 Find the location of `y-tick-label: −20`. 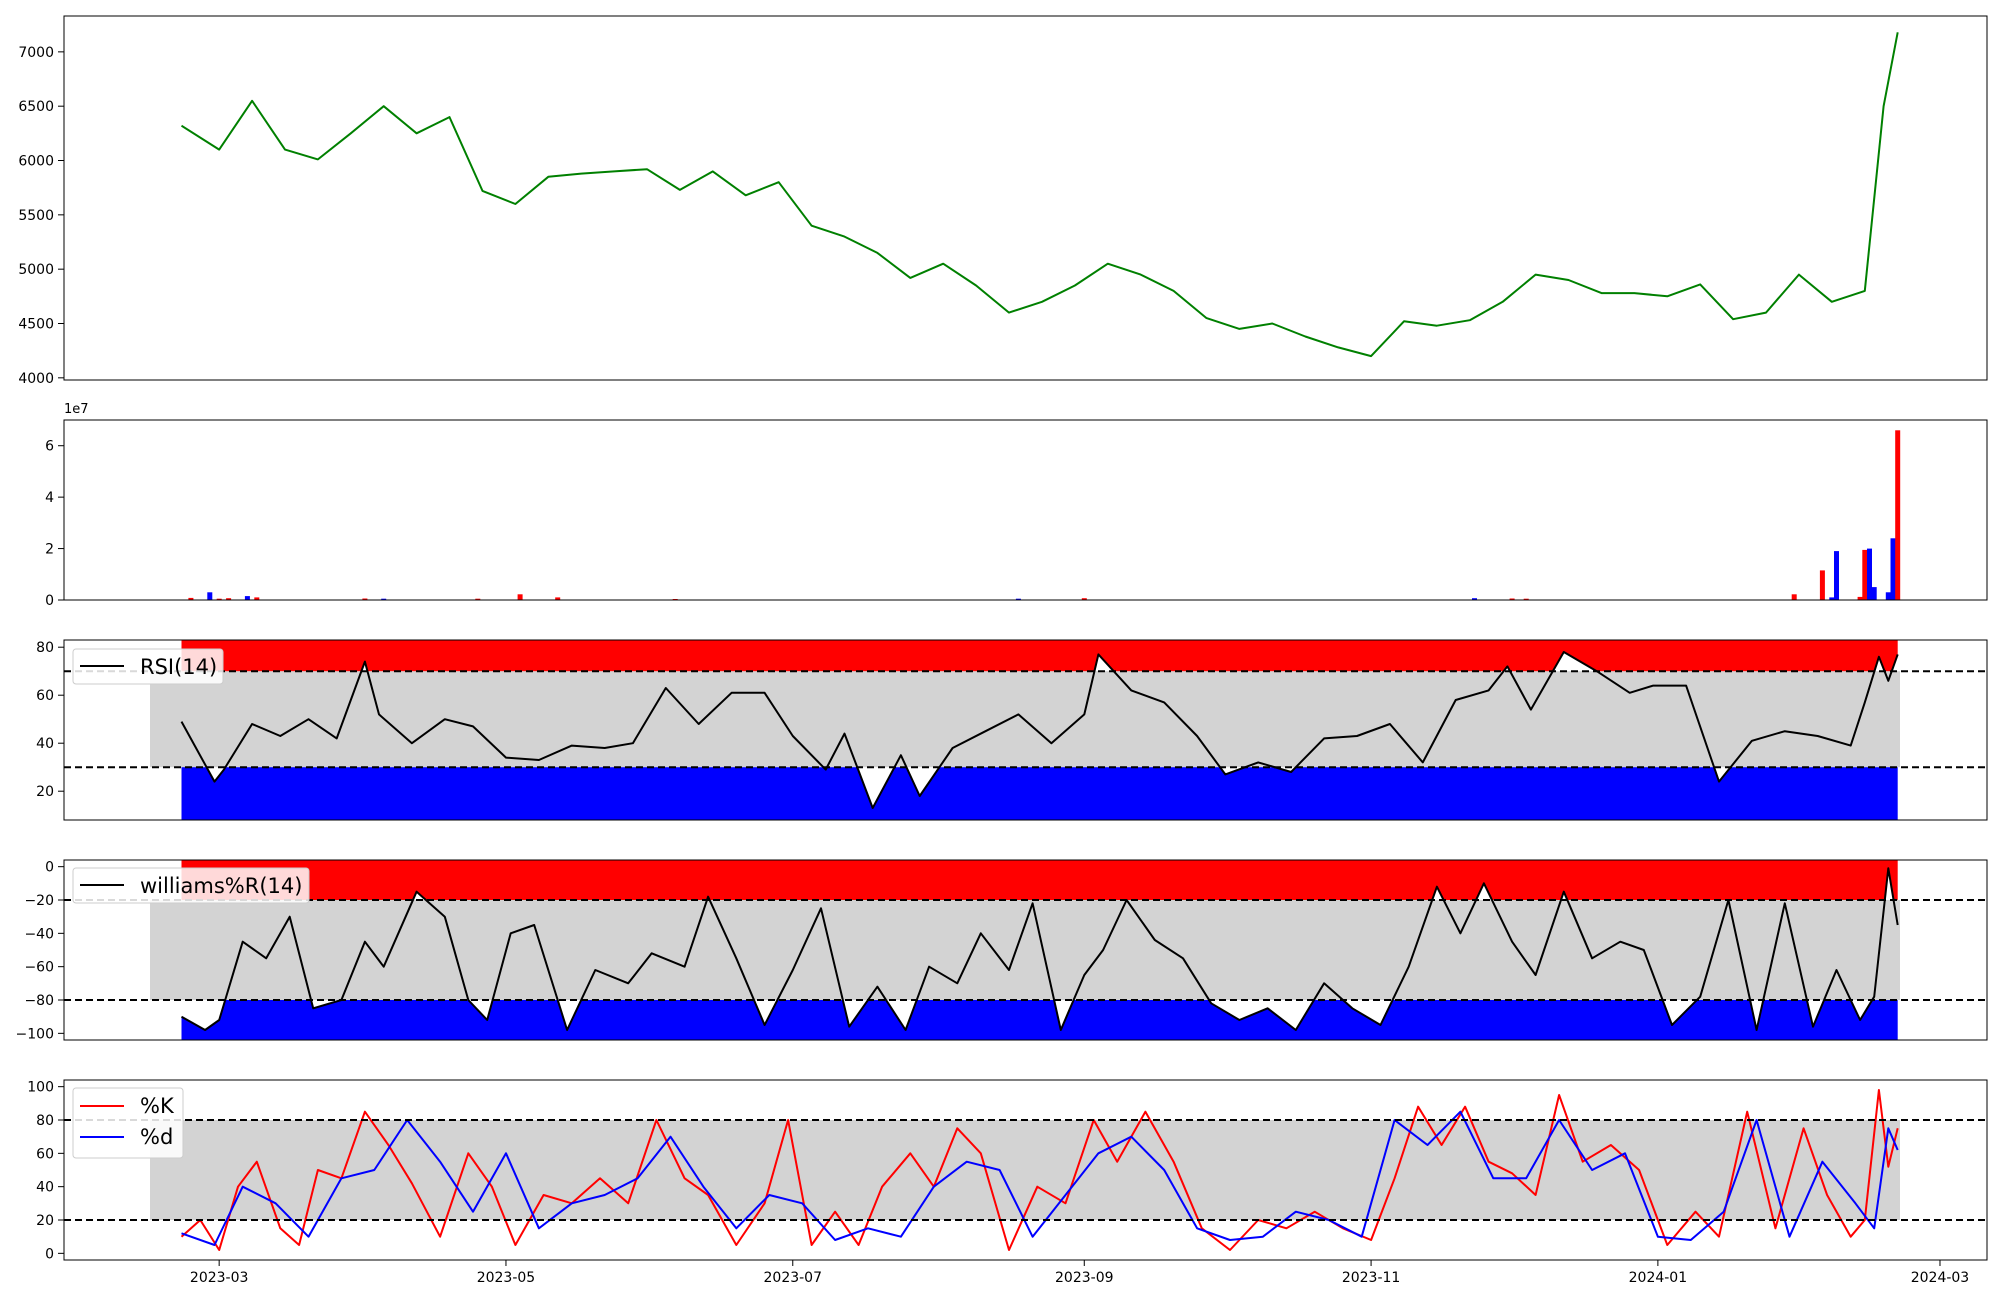

y-tick-label: −20 is located at coordinates (39, 901).